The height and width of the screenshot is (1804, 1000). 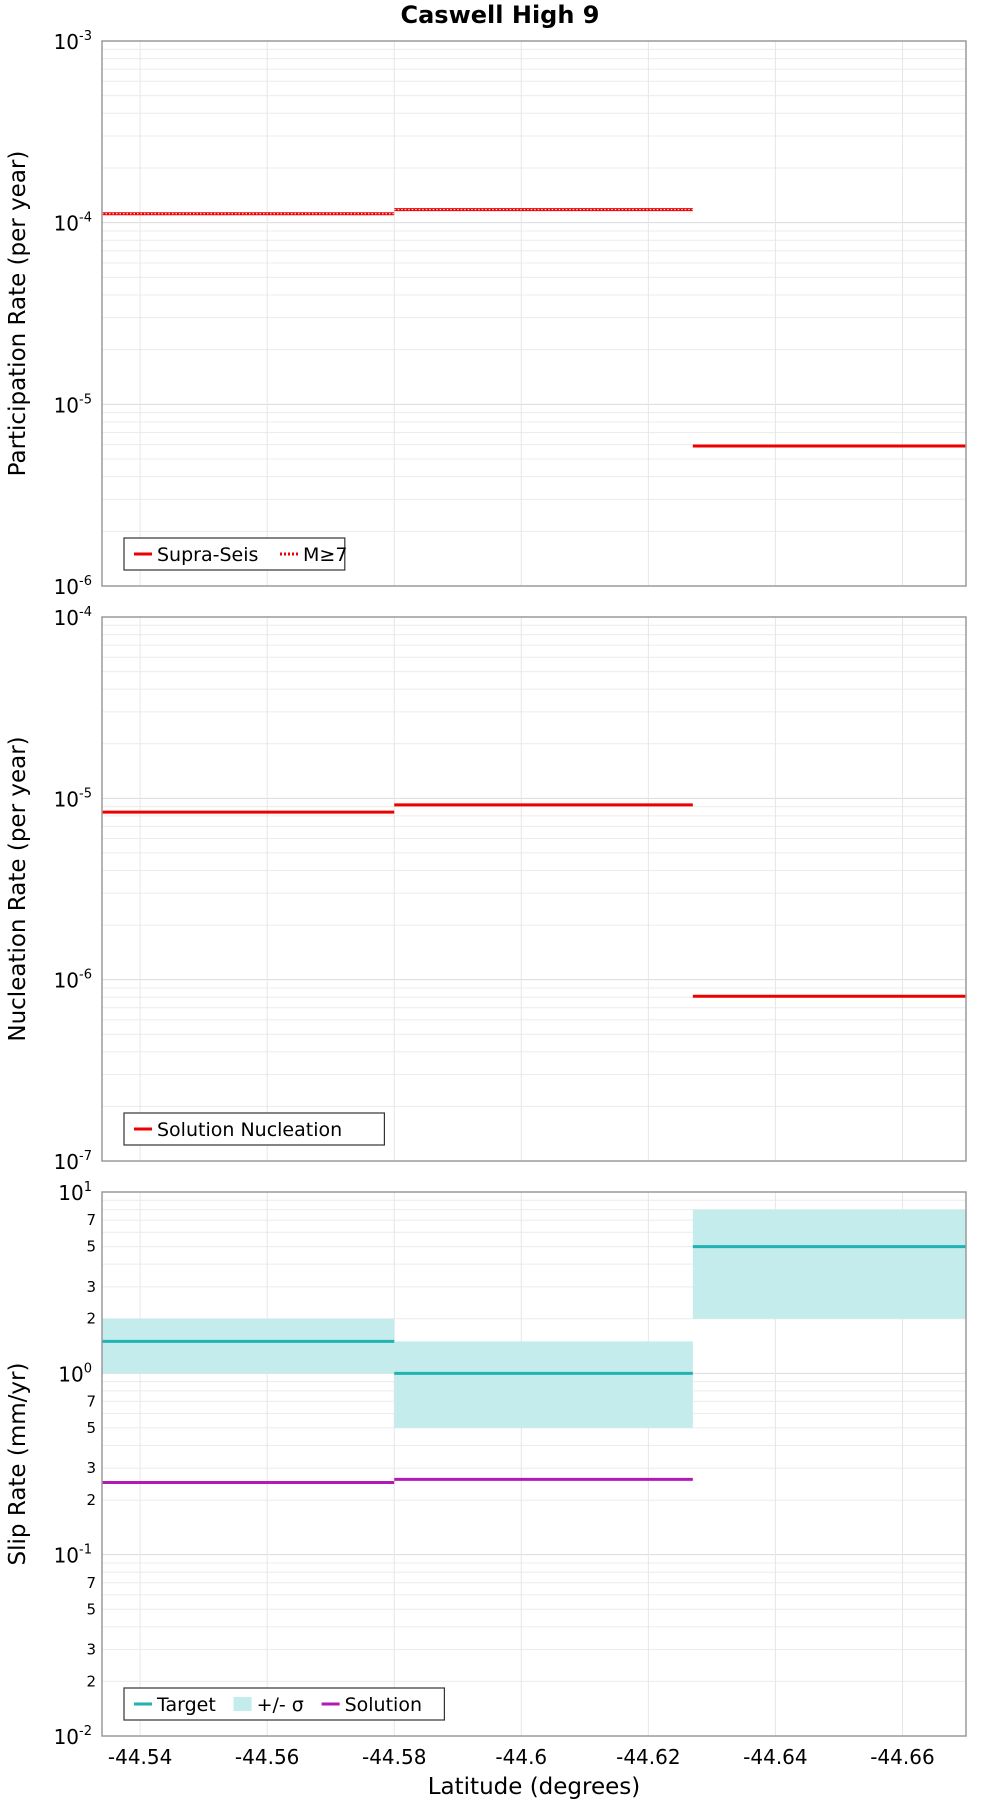 I want to click on legend-label: Supra-Seis, so click(x=207, y=555).